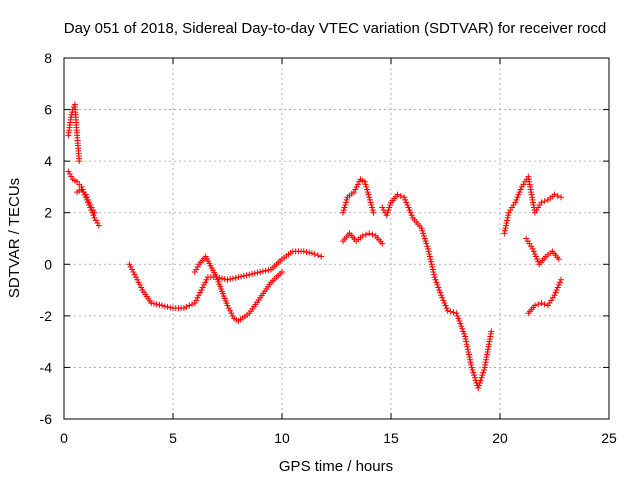 This screenshot has height=480, width=640. I want to click on y-tick-label: -4, so click(46, 367).